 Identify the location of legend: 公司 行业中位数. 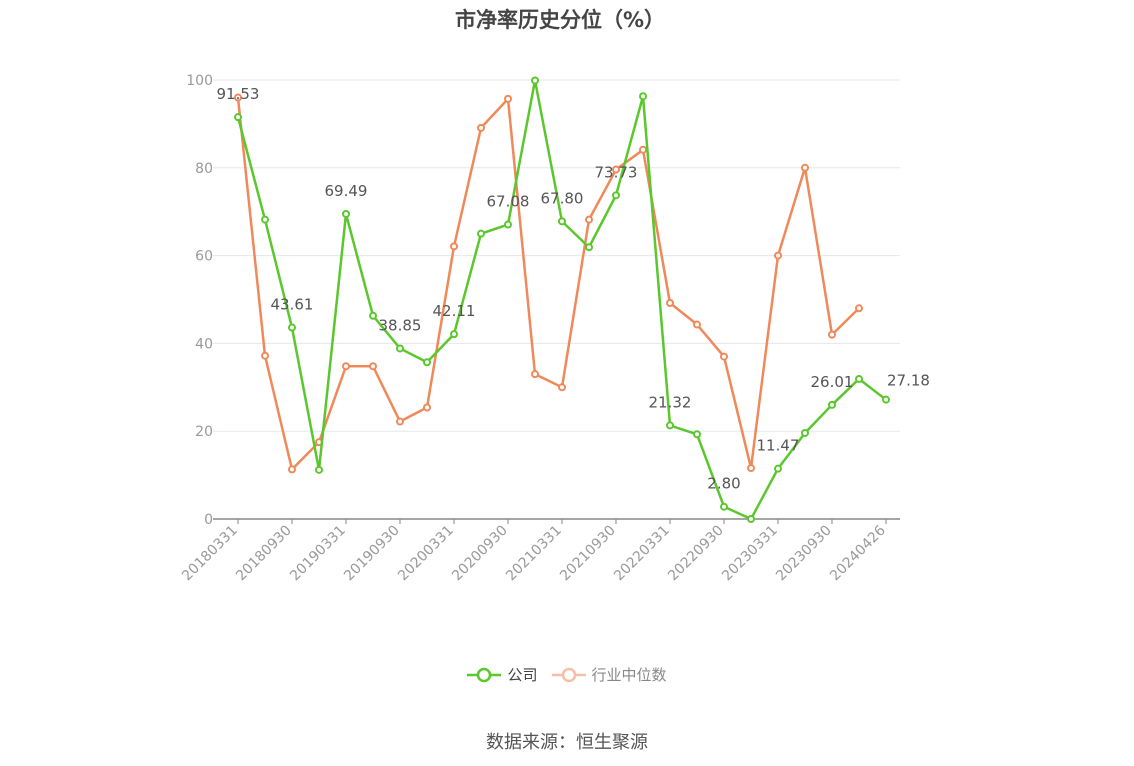
(567, 674).